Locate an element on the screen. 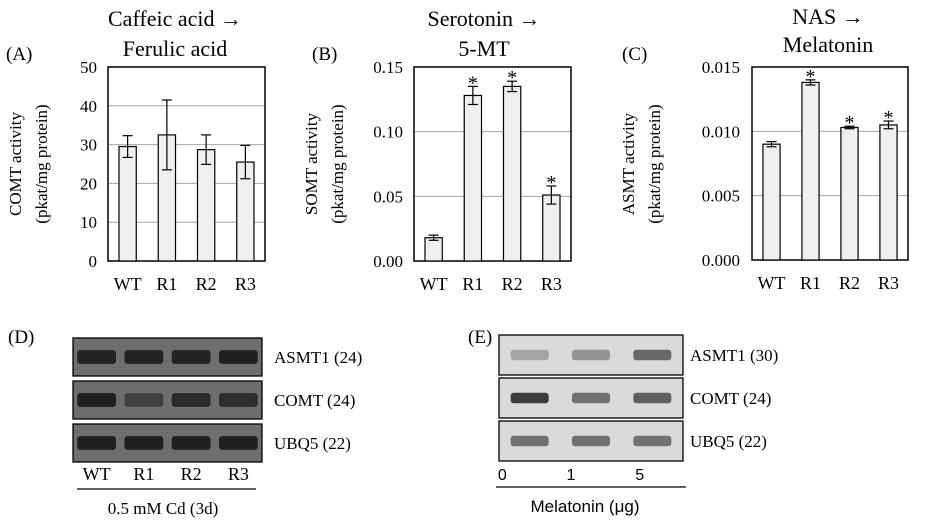 The height and width of the screenshot is (525, 928). chart-title: NAS → is located at coordinates (828, 16).